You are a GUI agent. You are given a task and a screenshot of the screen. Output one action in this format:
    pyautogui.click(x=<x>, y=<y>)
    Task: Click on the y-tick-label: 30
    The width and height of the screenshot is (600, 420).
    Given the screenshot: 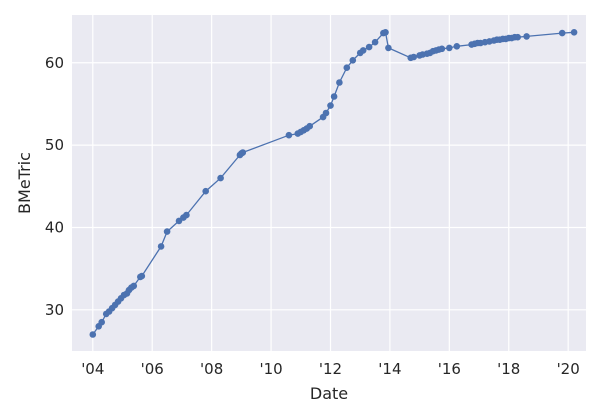 What is the action you would take?
    pyautogui.click(x=54, y=310)
    